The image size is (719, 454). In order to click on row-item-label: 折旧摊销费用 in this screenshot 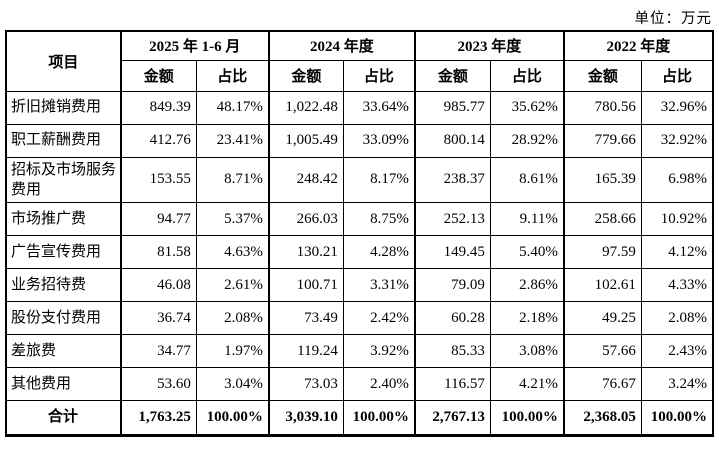, I will do `click(63, 107)`.